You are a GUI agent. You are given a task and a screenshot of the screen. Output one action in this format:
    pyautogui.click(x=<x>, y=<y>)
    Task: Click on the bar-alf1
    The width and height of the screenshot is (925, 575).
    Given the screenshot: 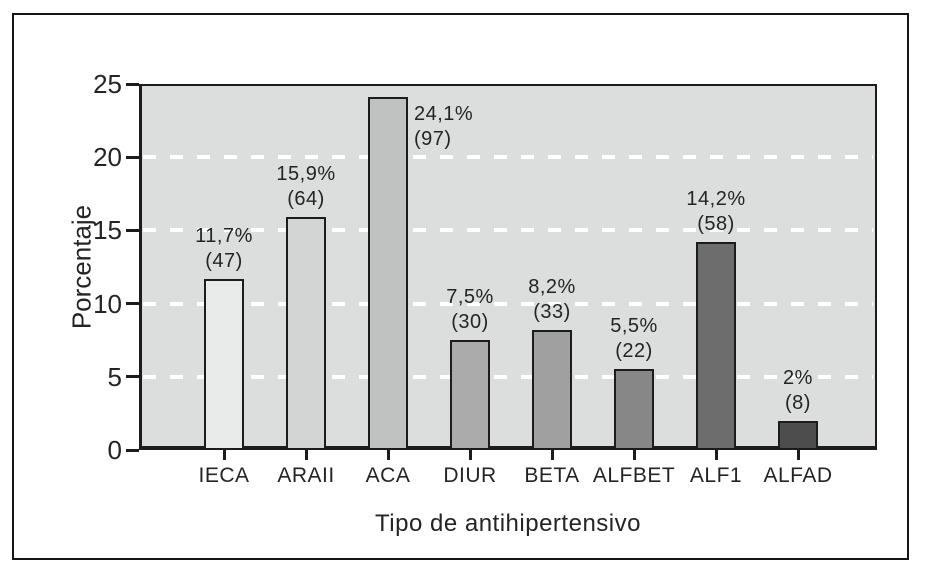 What is the action you would take?
    pyautogui.click(x=716, y=346)
    